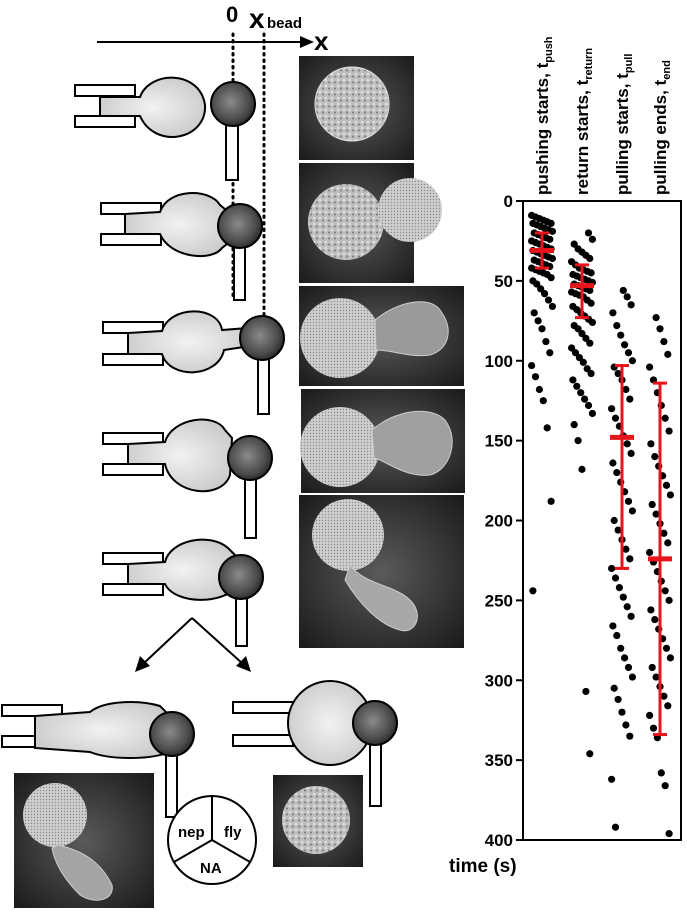 The height and width of the screenshot is (912, 687). What do you see at coordinates (232, 14) in the screenshot?
I see `origin-label: 0` at bounding box center [232, 14].